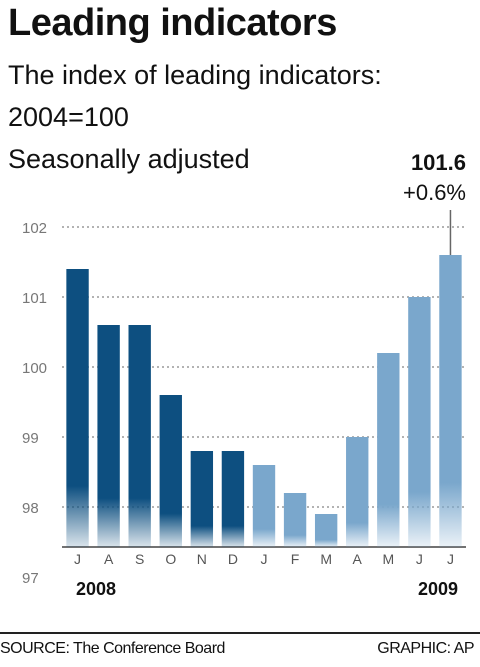 The height and width of the screenshot is (667, 480). What do you see at coordinates (34, 368) in the screenshot?
I see `y-tick-label-100: 100` at bounding box center [34, 368].